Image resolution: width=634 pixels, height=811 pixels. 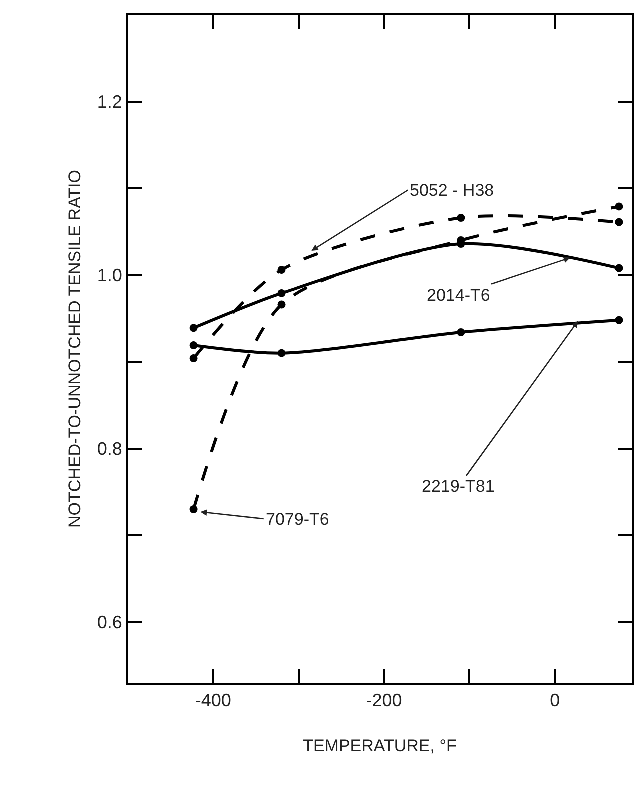 I want to click on annotation: 5052 - H38, so click(x=452, y=190).